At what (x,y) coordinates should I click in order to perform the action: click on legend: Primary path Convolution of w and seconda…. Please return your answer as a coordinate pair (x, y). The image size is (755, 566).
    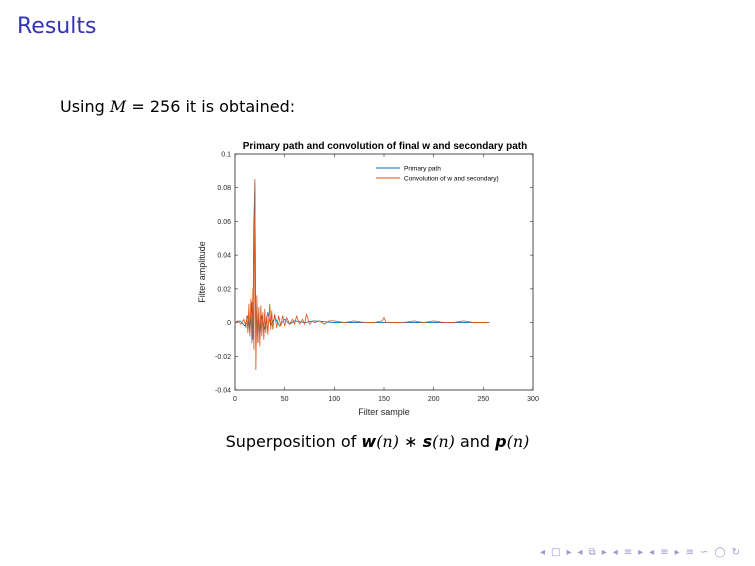
    Looking at the image, I should click on (450, 173).